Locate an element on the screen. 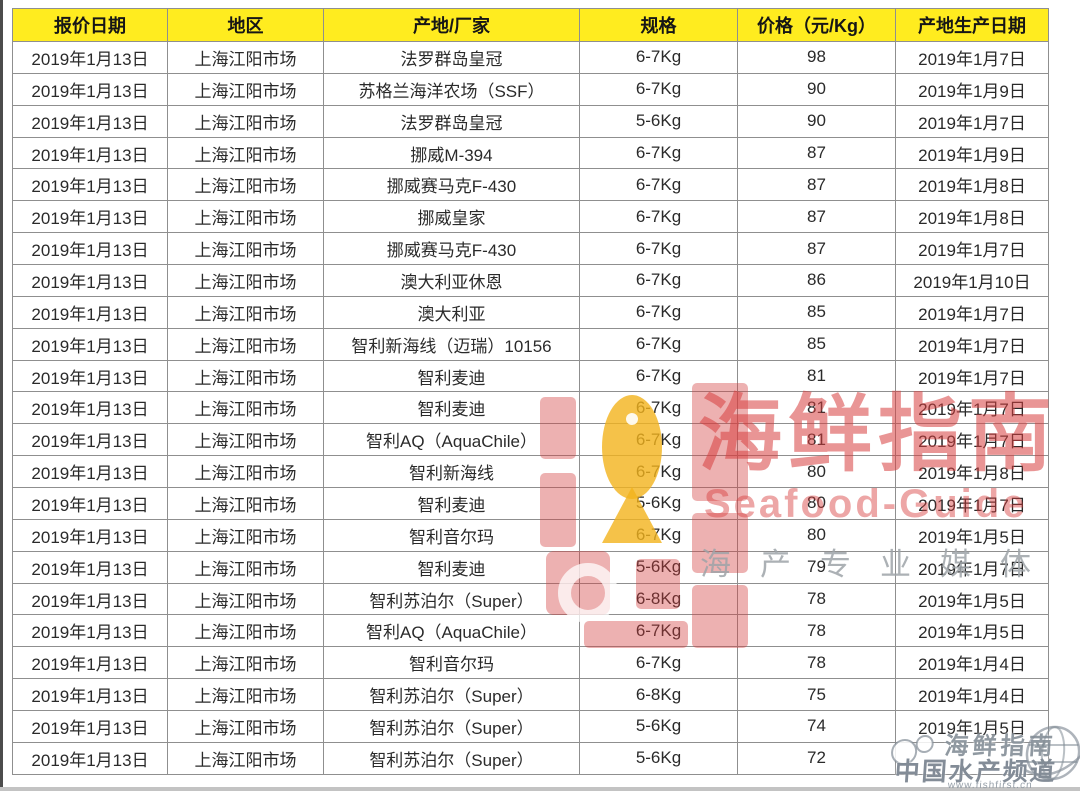 This screenshot has width=1080, height=791. table-row: 2019年1月13日 上海江阳市场 澳大利亚 6-7Kg 85 2019年1月7日 is located at coordinates (530, 312).